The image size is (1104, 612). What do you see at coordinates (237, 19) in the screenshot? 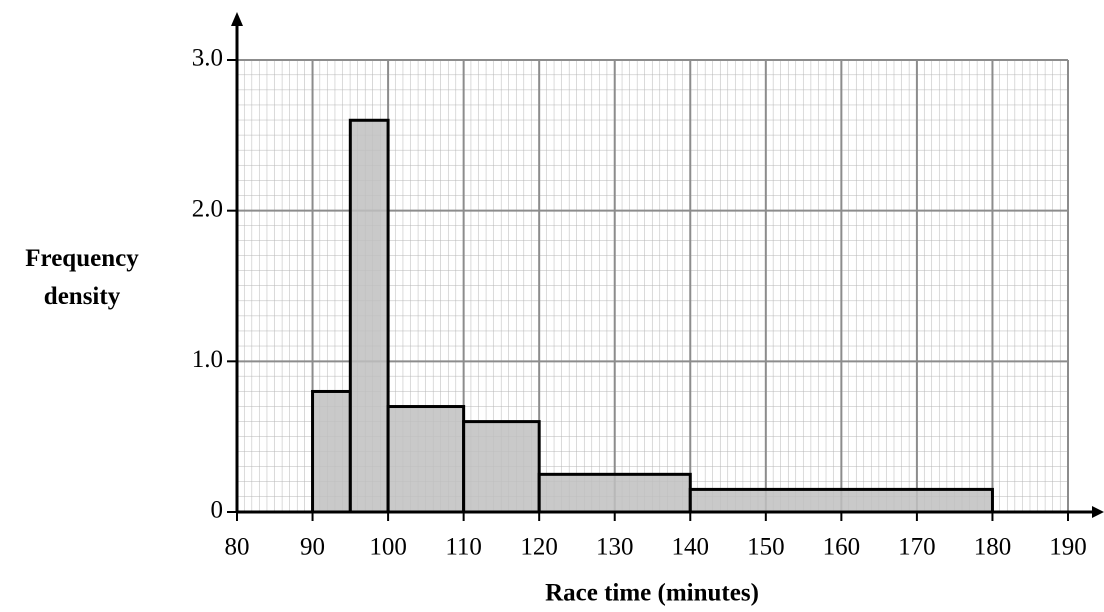
I see `y-axis-arrow` at bounding box center [237, 19].